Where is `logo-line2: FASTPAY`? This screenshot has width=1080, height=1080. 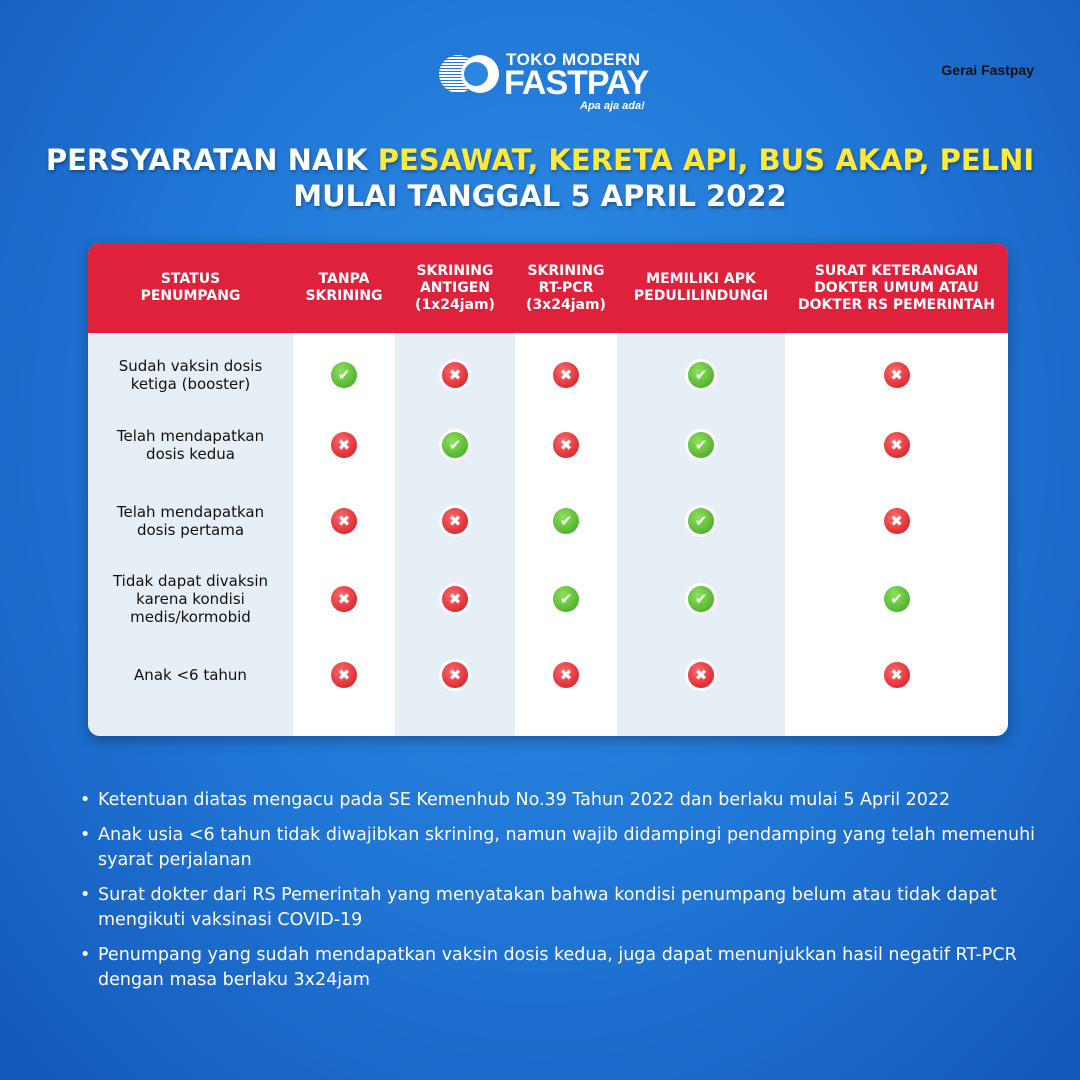
logo-line2: FASTPAY is located at coordinates (576, 83).